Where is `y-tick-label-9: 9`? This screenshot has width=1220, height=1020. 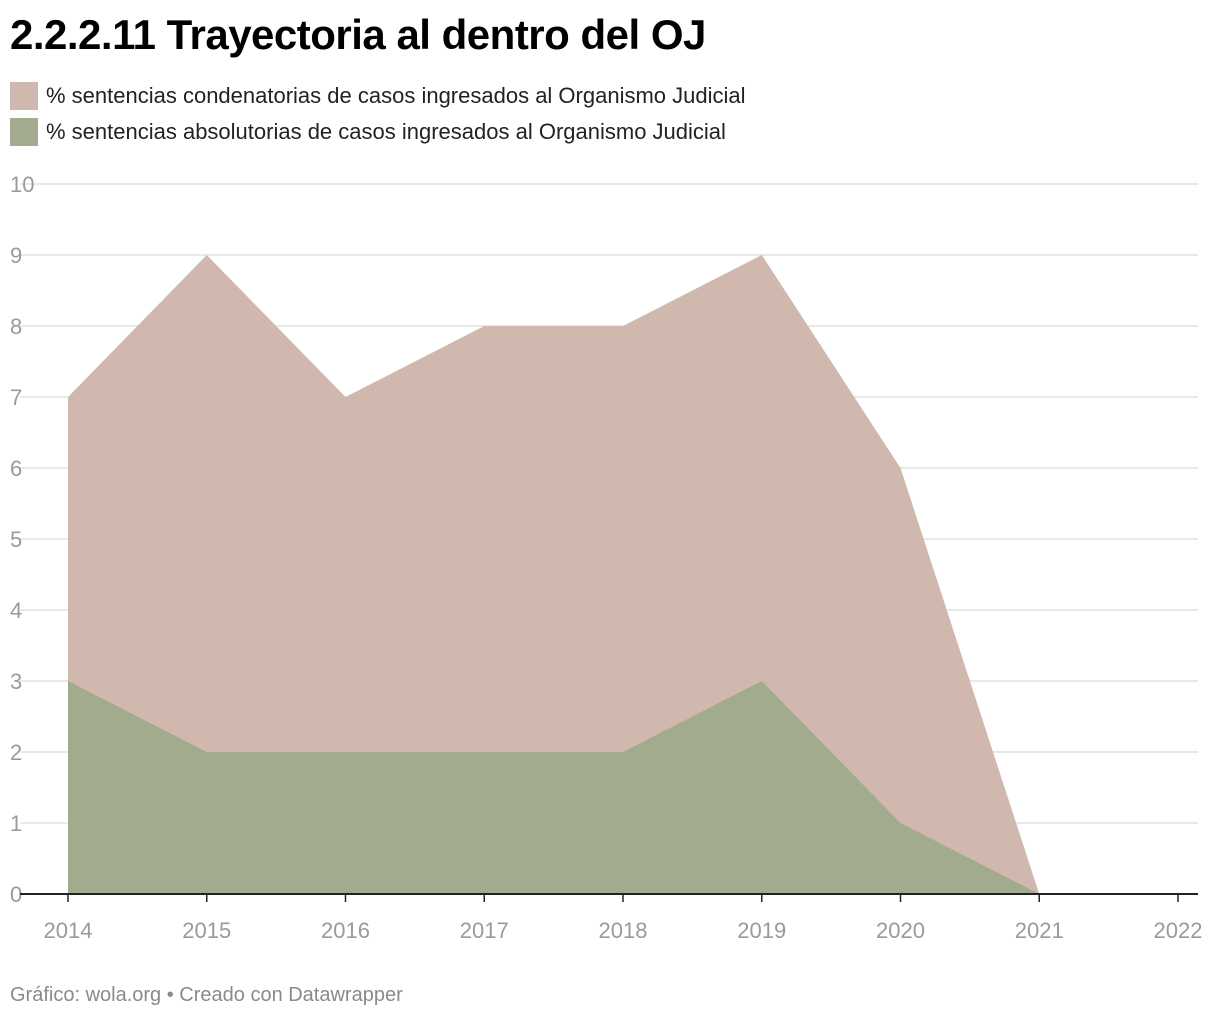 y-tick-label-9: 9 is located at coordinates (16, 255).